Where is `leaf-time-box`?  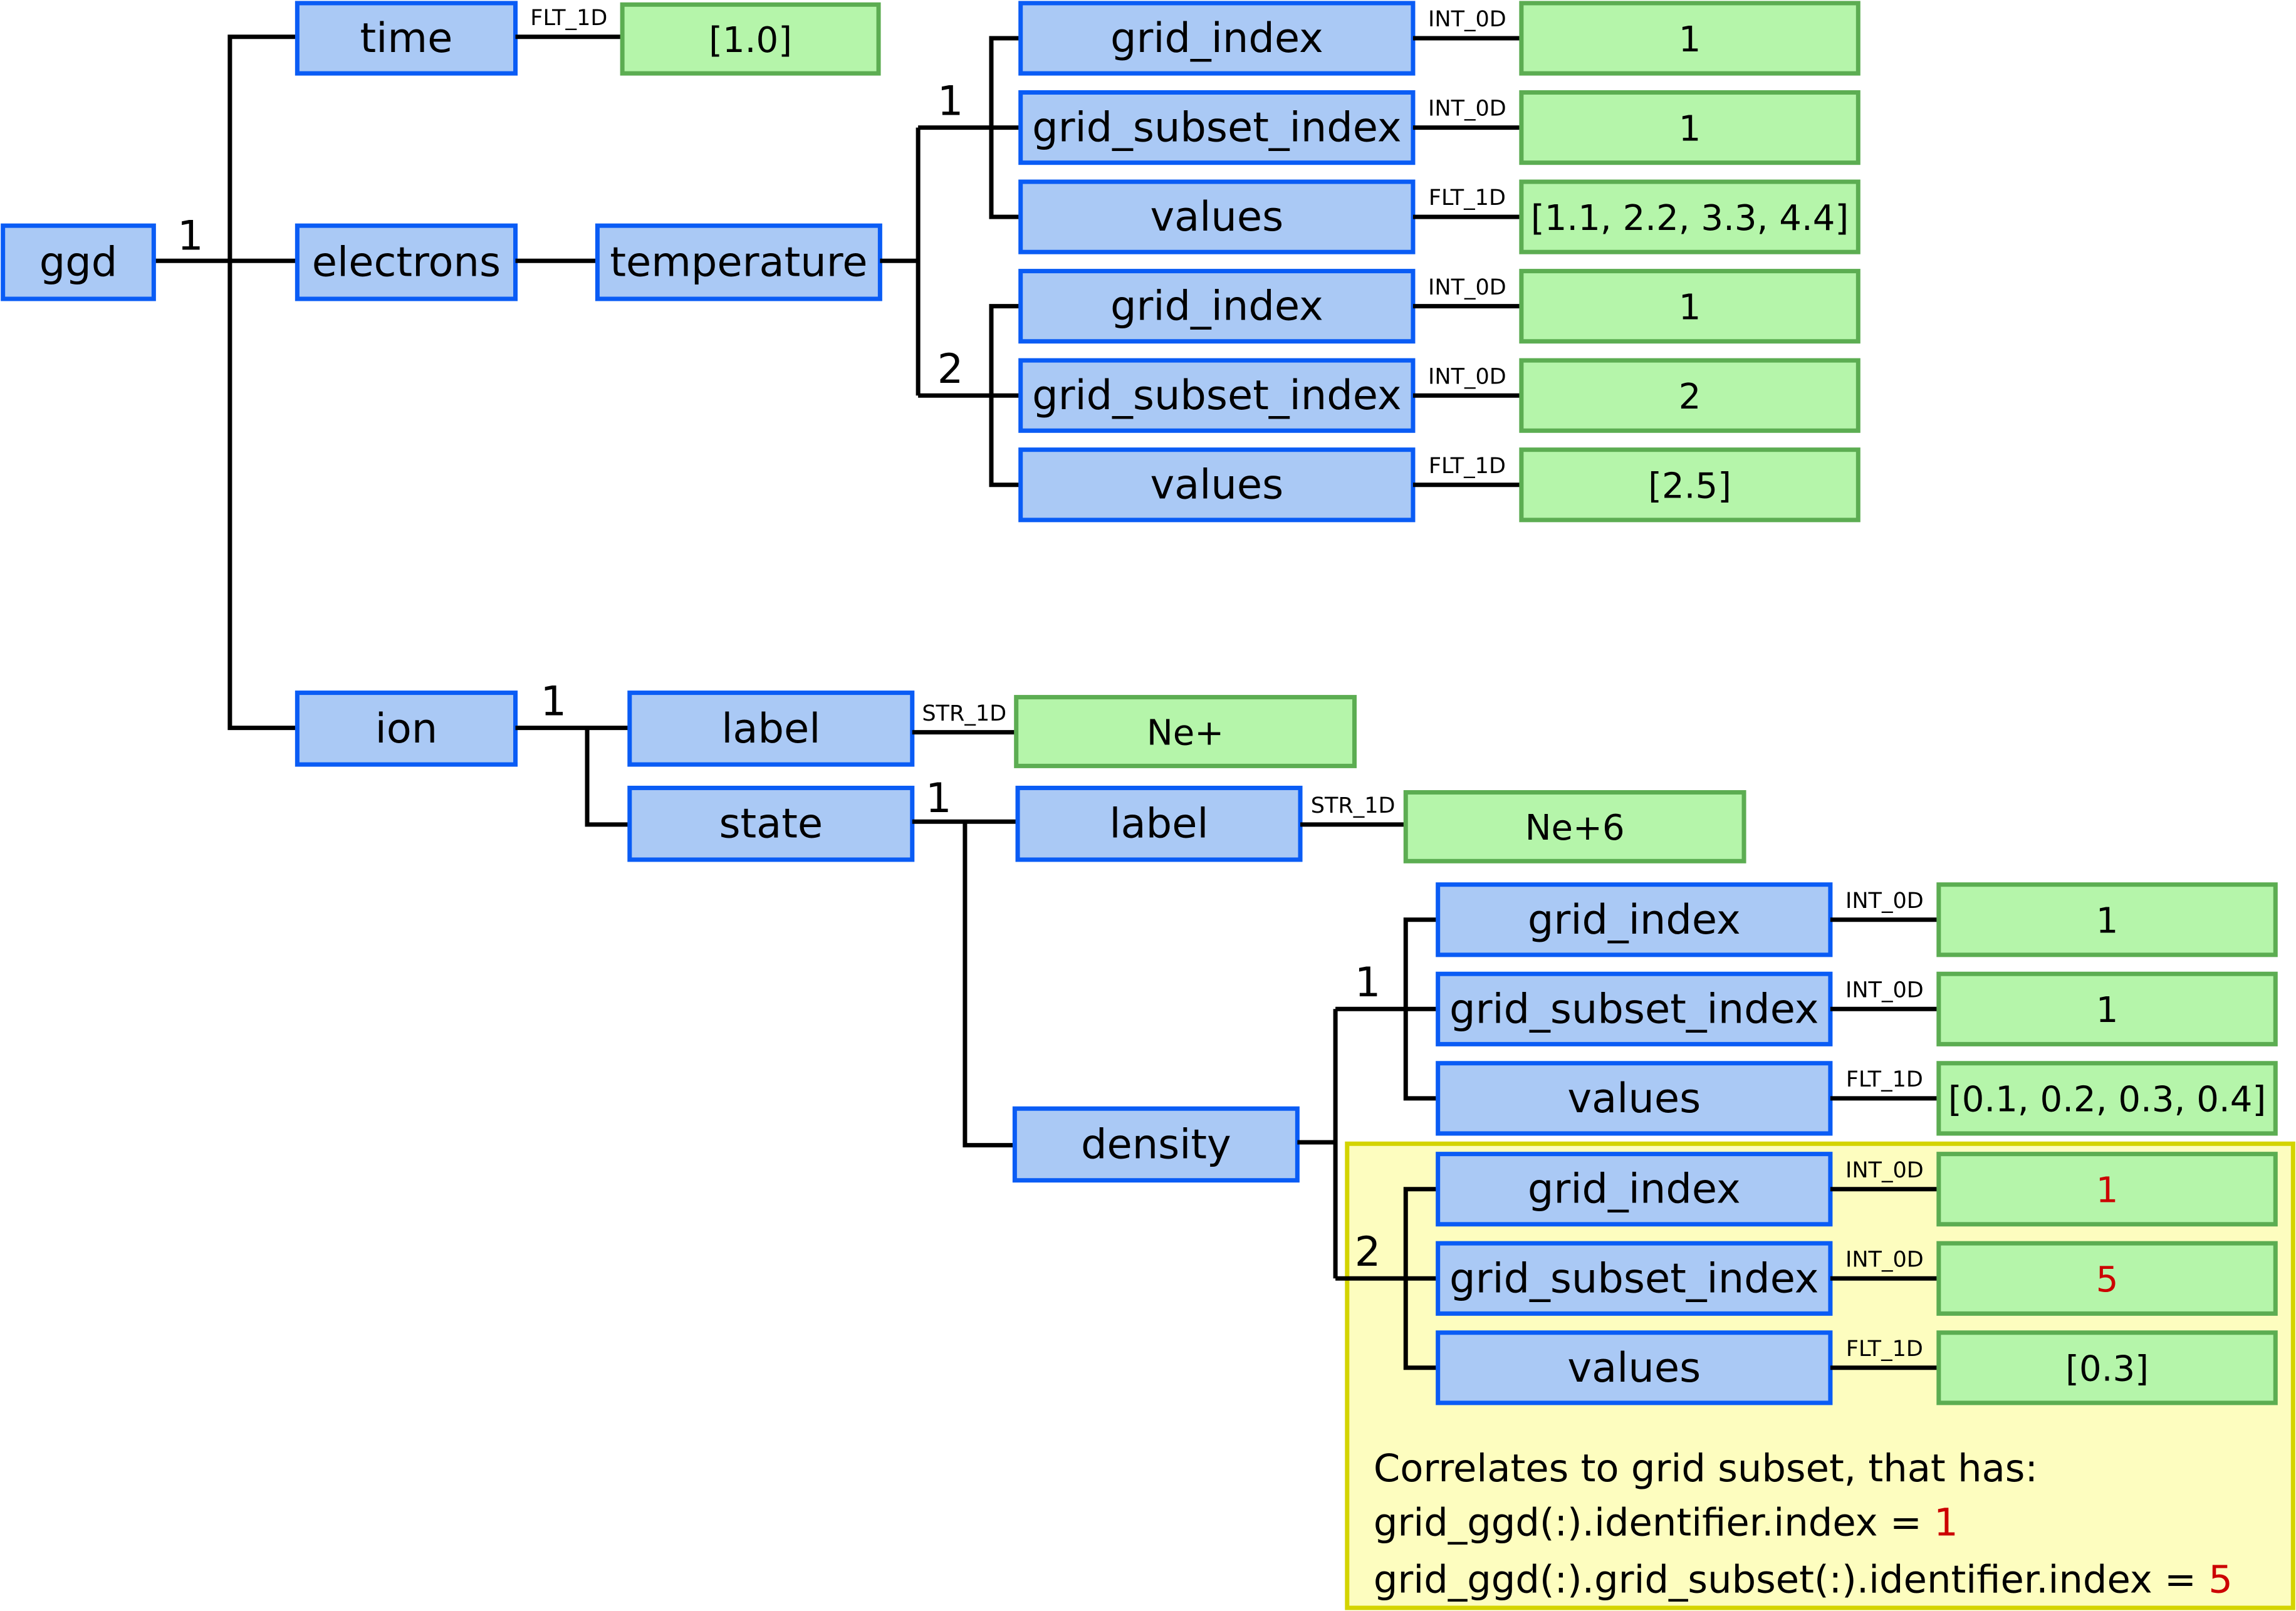 leaf-time-box is located at coordinates (750, 39).